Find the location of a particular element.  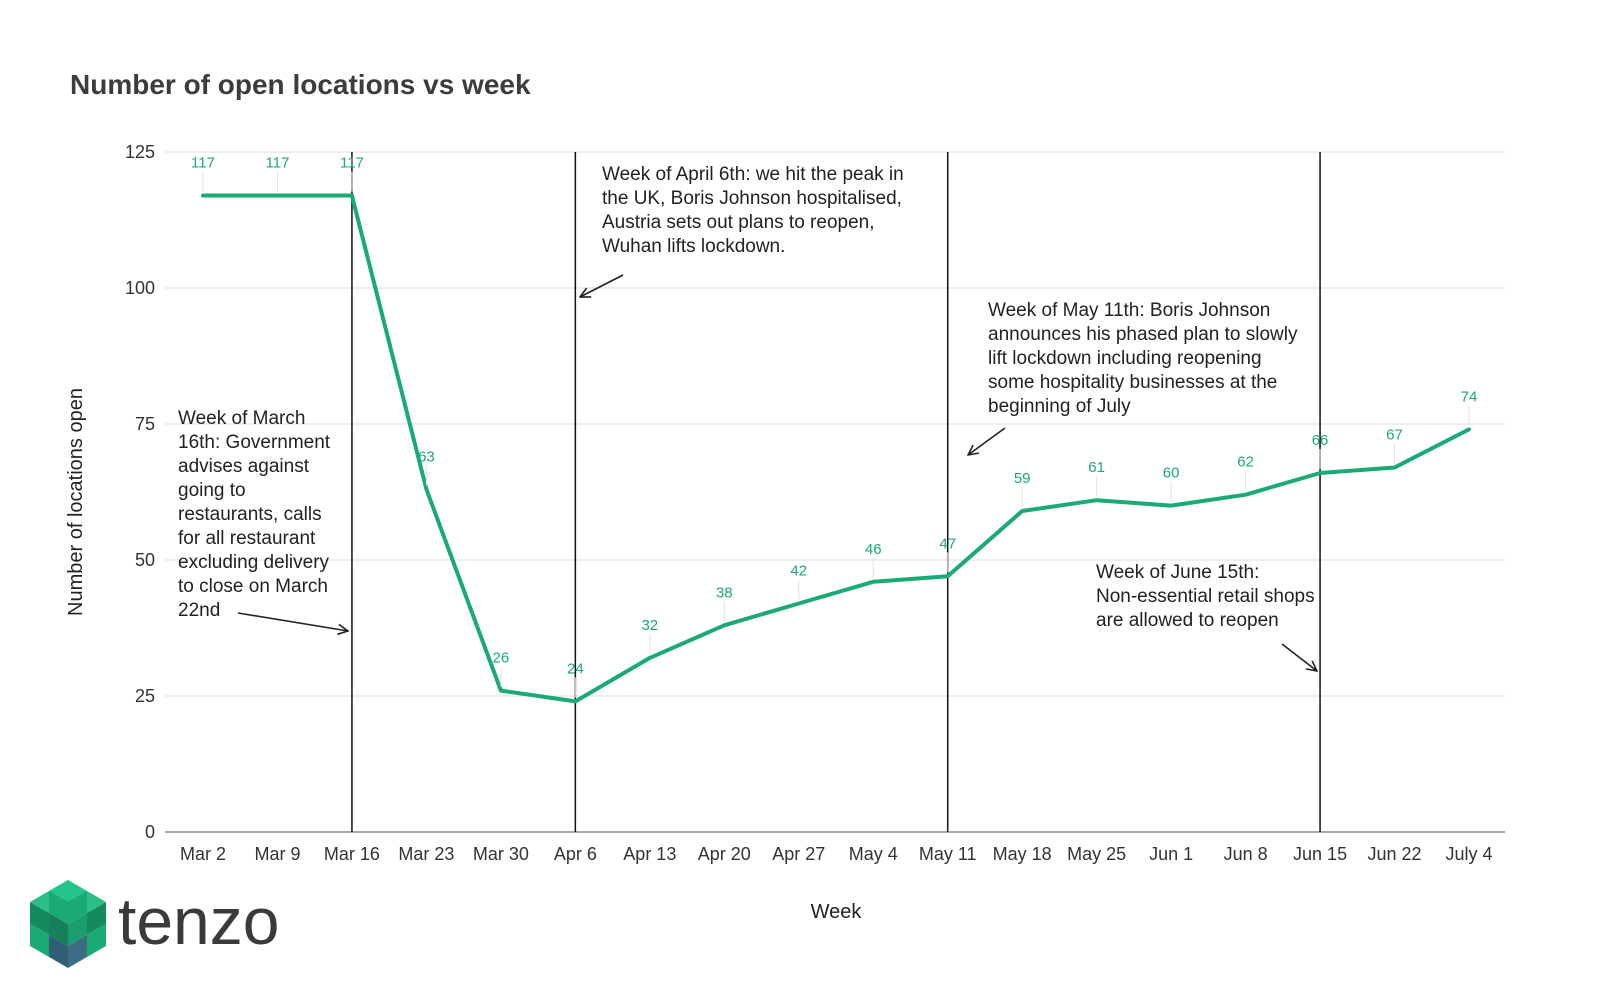

y-tick-label: 125 is located at coordinates (140, 152).